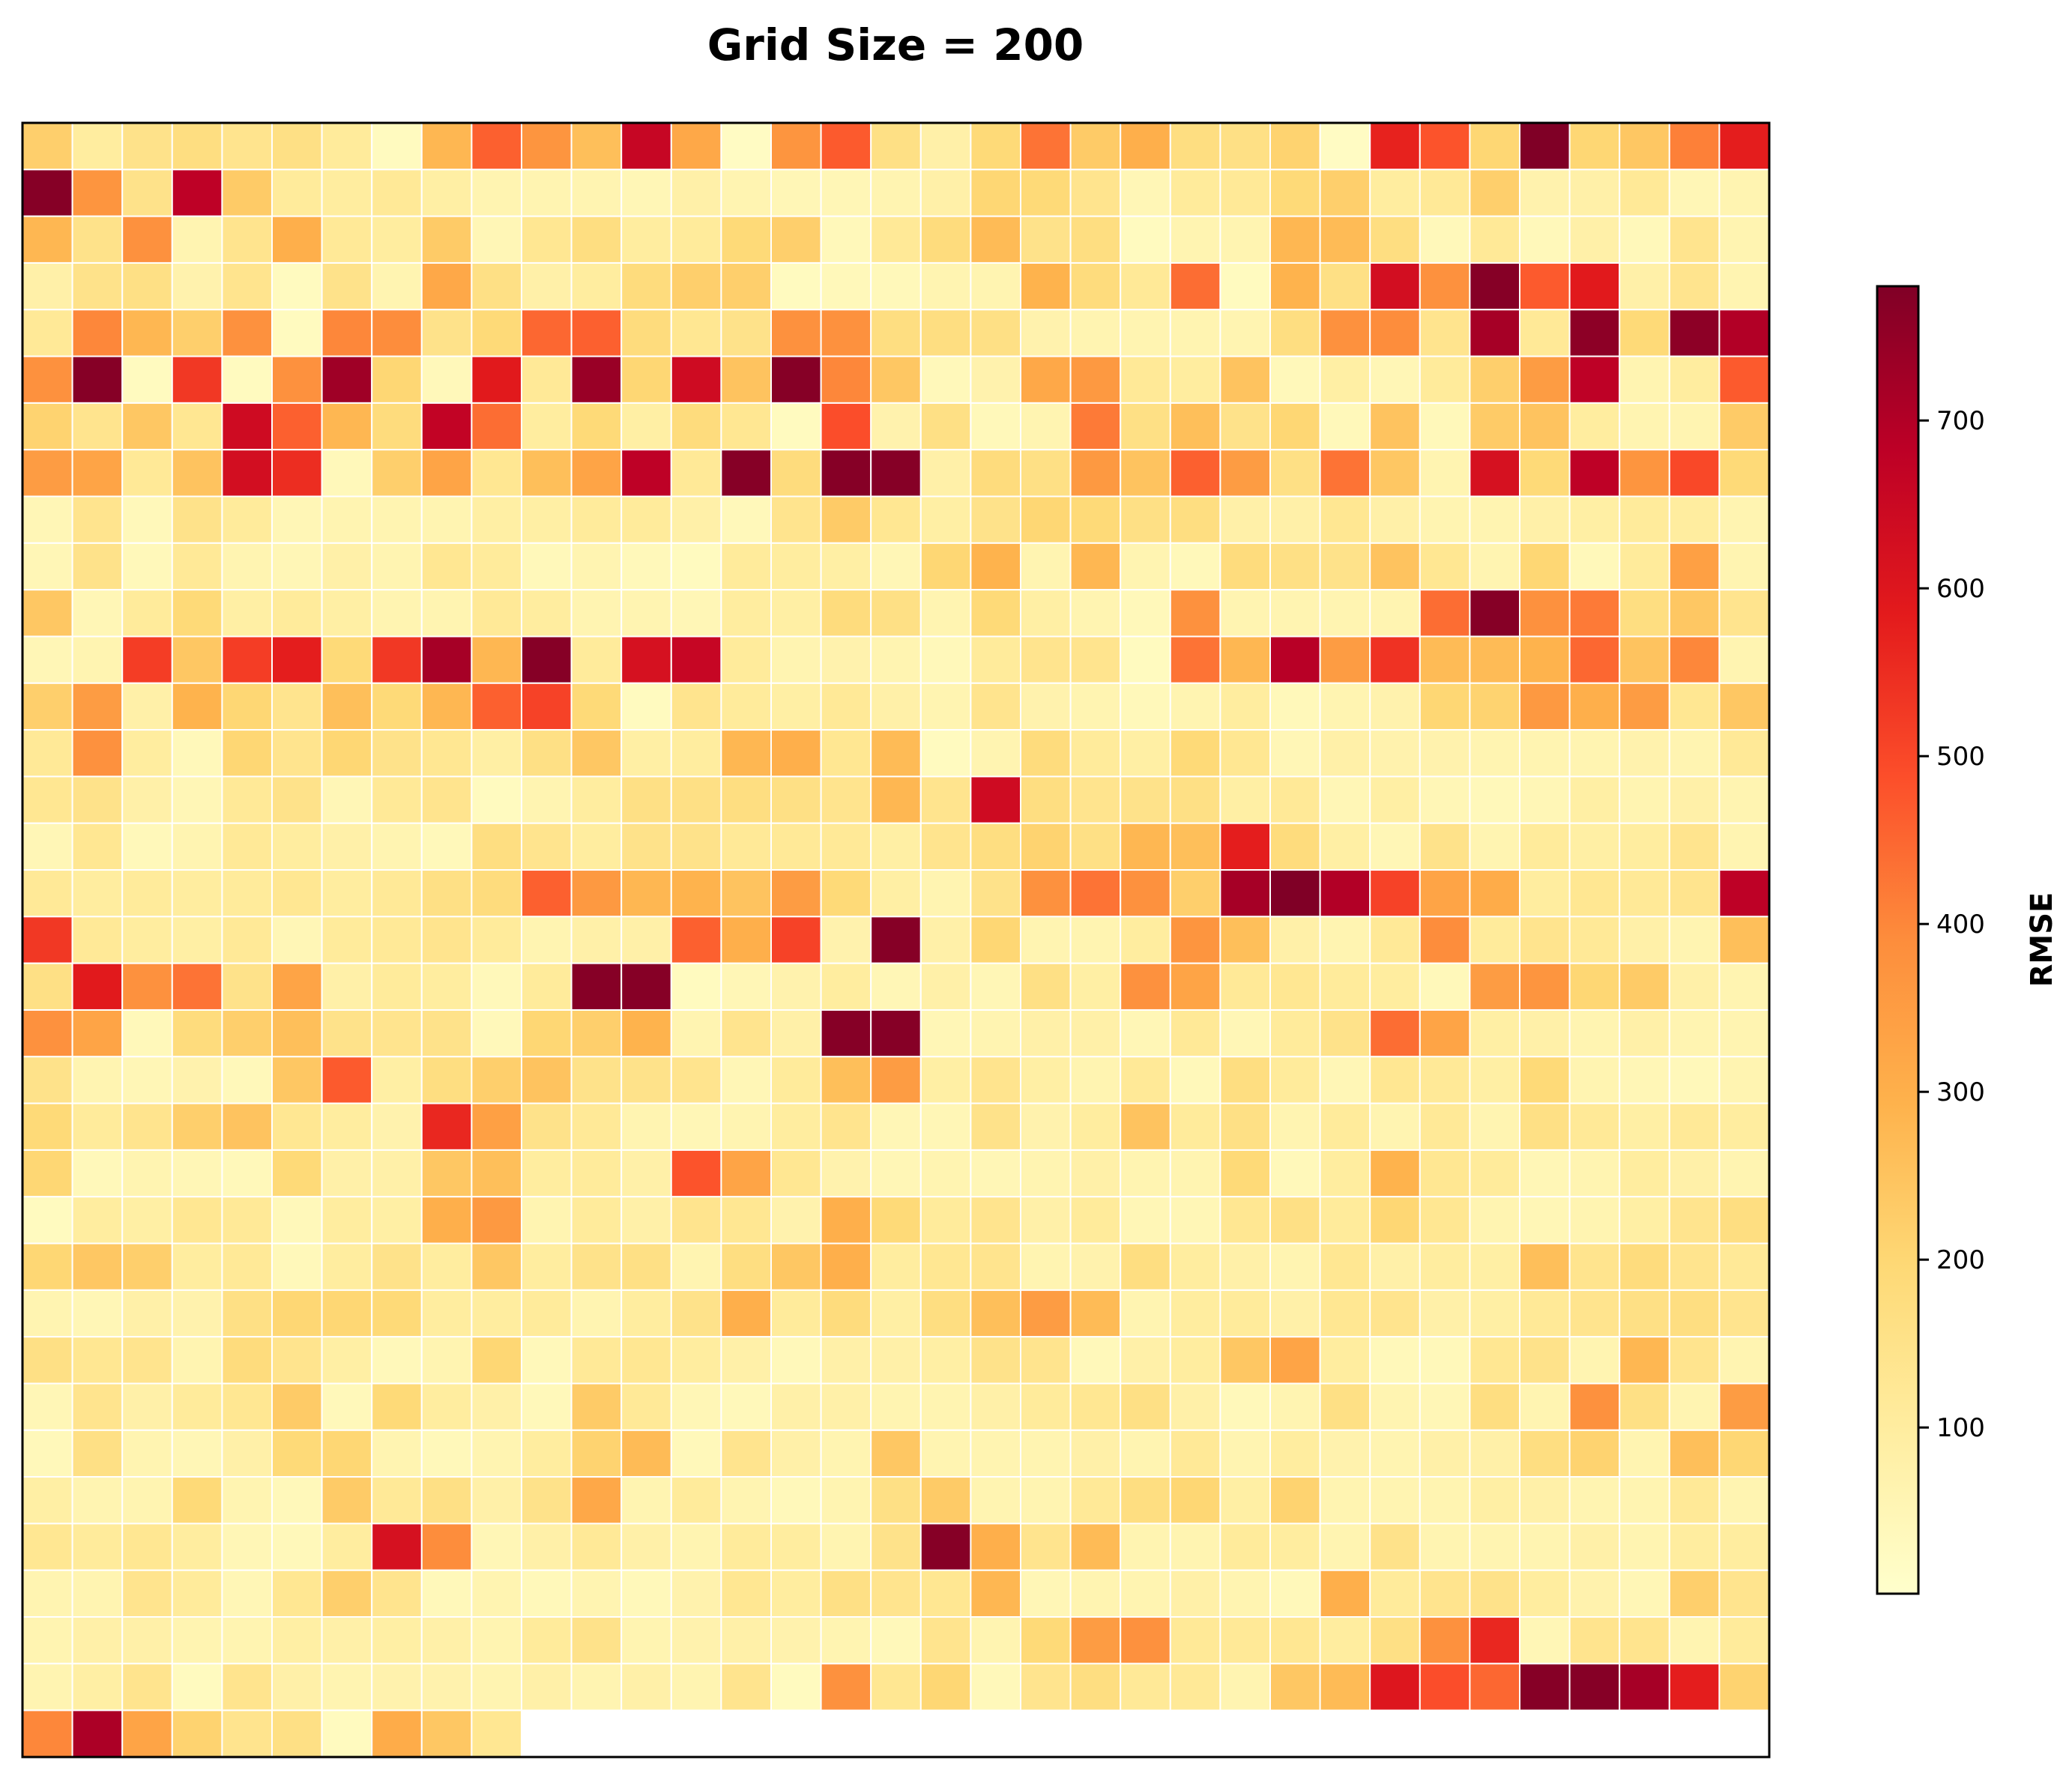  I want to click on colorbar-tick-label: 300, so click(1960, 1092).